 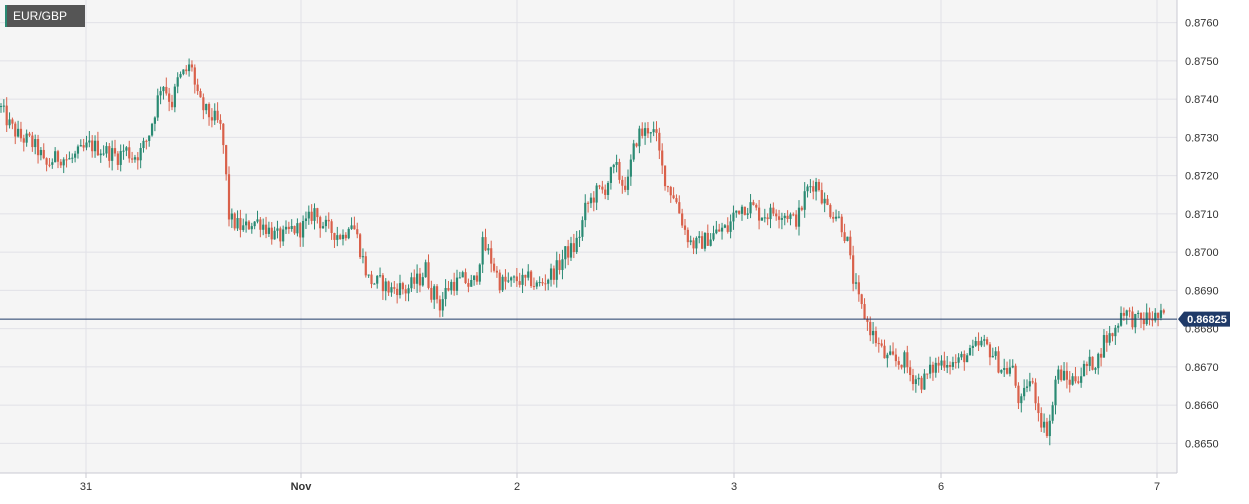 I want to click on symbol-tag: EUR/GBP, so click(x=45, y=16).